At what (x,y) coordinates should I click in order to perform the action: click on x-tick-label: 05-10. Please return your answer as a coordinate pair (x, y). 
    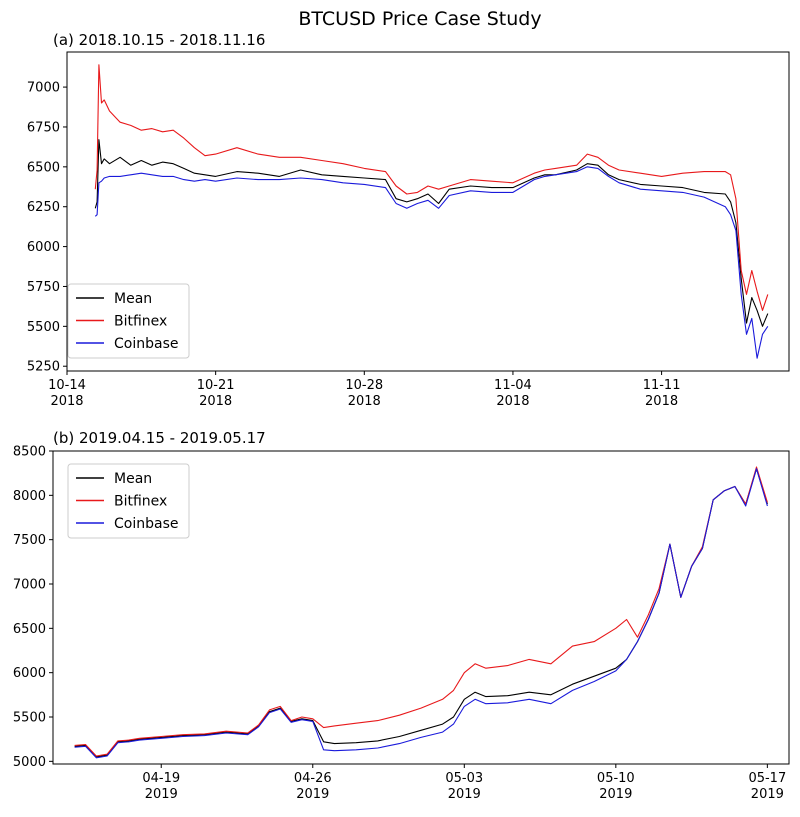
    Looking at the image, I should click on (616, 778).